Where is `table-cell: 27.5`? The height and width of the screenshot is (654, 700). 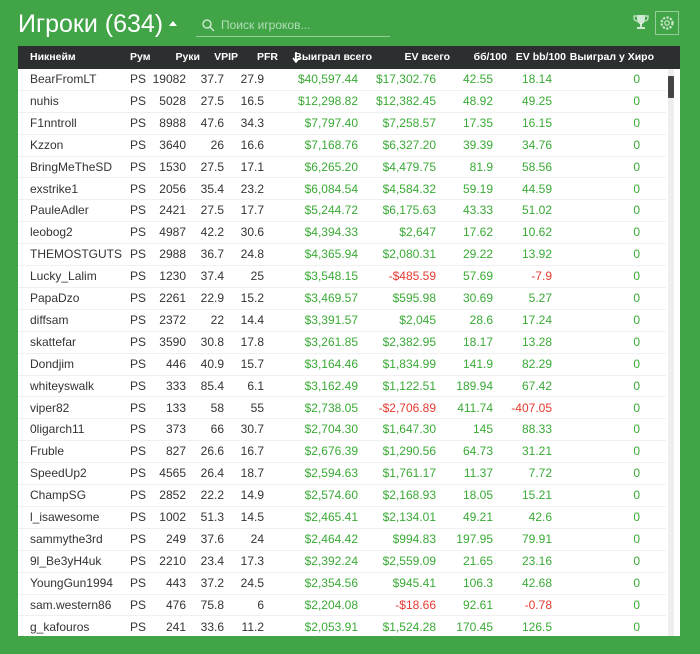 table-cell: 27.5 is located at coordinates (212, 166).